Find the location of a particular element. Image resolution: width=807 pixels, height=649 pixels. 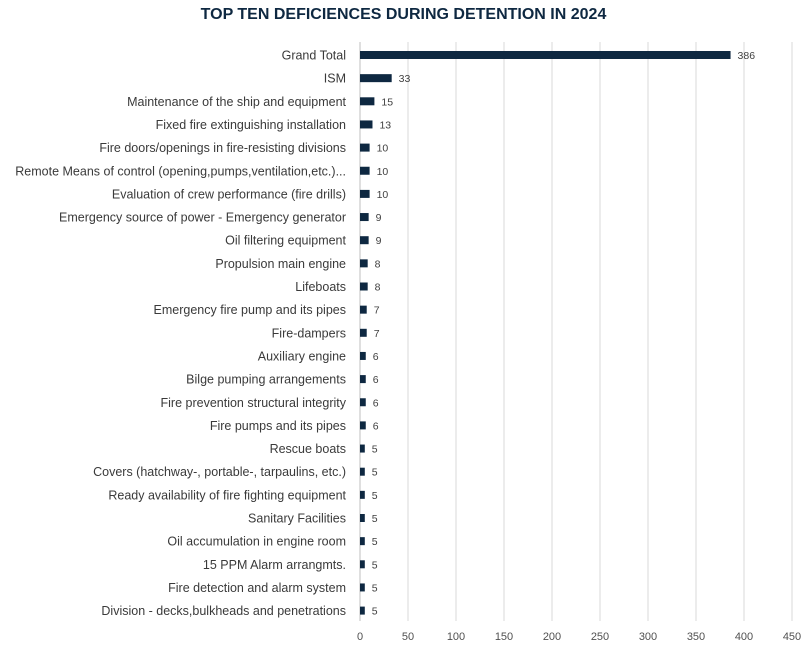

category-label: 15 PPM Alarm arrangmts. is located at coordinates (274, 565).